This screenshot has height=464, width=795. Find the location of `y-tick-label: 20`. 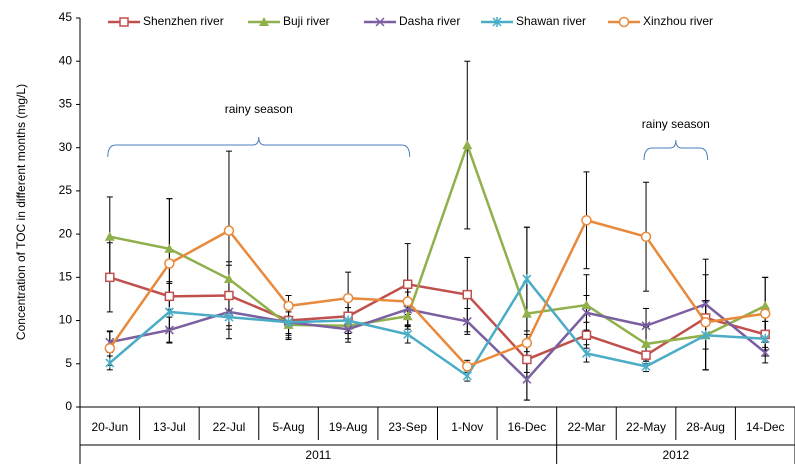

y-tick-label: 20 is located at coordinates (66, 233).